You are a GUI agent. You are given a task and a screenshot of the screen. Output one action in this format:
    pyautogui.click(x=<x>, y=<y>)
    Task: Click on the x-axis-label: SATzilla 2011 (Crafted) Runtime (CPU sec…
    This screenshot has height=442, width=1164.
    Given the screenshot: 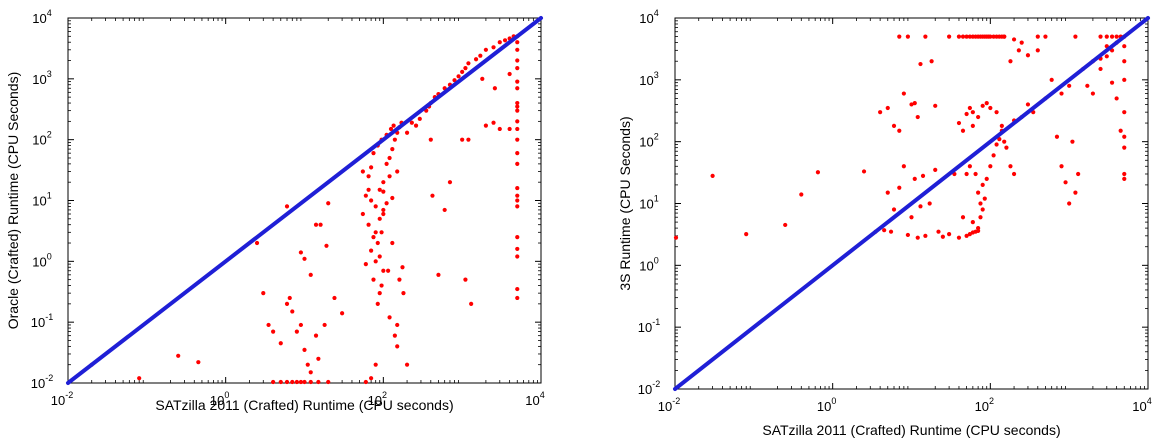 What is the action you would take?
    pyautogui.click(x=911, y=430)
    